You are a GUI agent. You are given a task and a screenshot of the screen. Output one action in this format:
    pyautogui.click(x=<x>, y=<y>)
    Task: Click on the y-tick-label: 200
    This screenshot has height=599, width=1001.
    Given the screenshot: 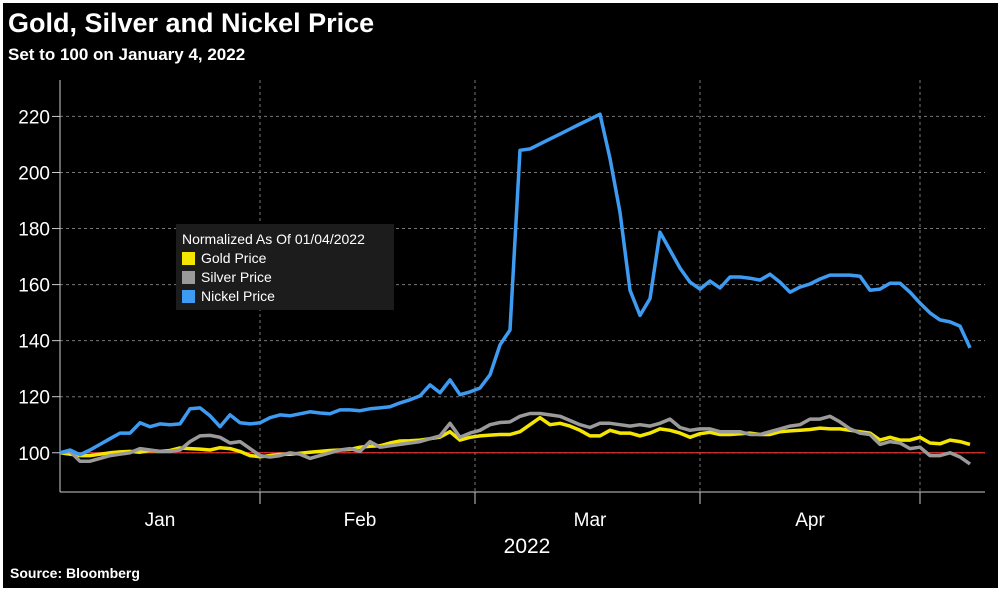 What is the action you would take?
    pyautogui.click(x=34, y=173)
    